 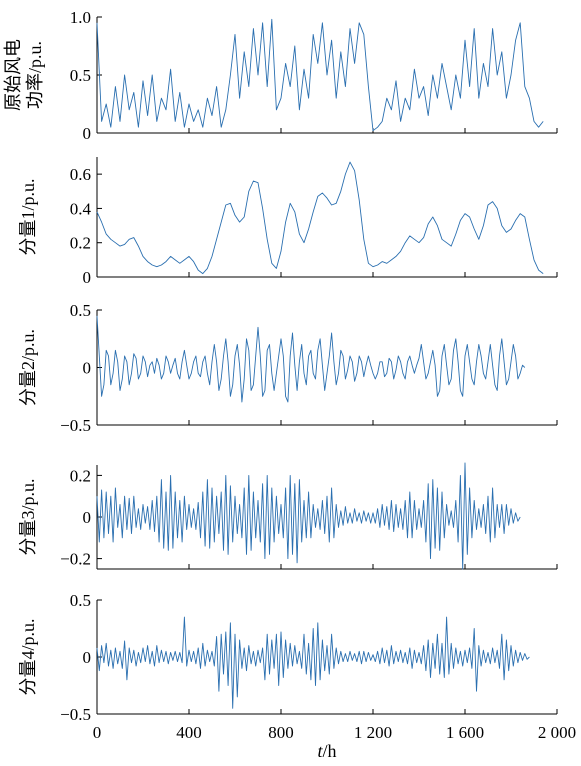 I want to click on y-axis-label: 分量3/p.u., so click(x=28, y=516).